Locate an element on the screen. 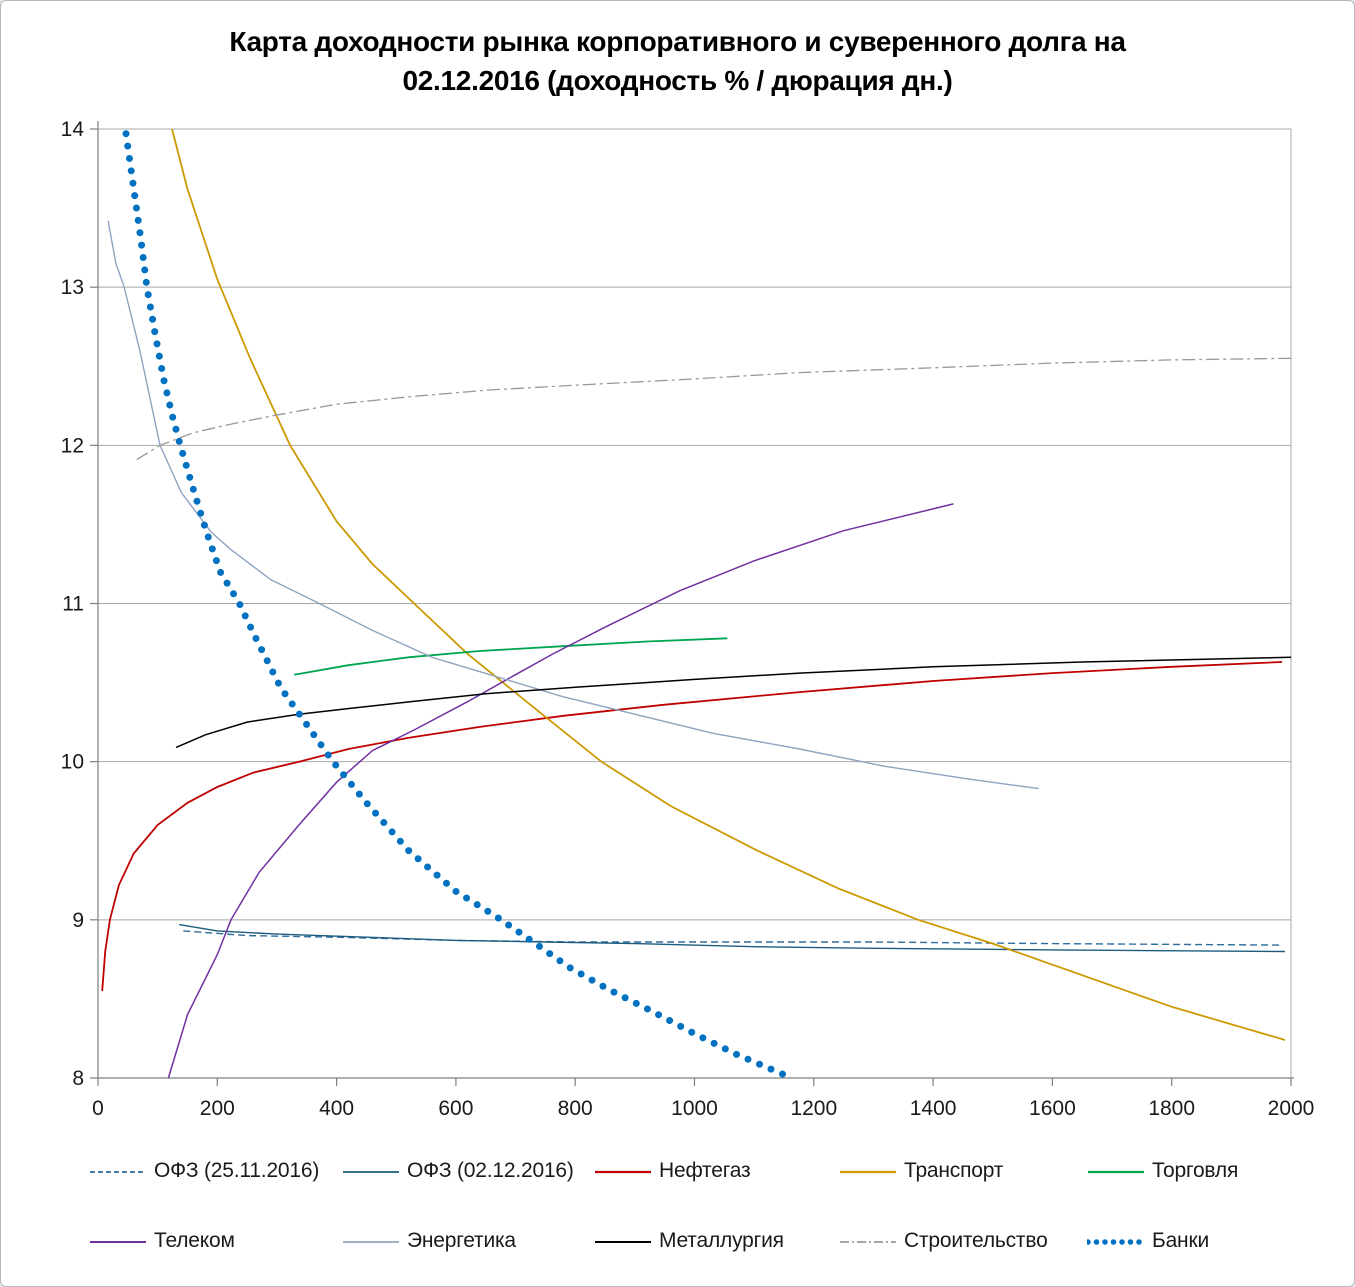 This screenshot has height=1287, width=1355. series-line-stroitelstvo is located at coordinates (714, 409).